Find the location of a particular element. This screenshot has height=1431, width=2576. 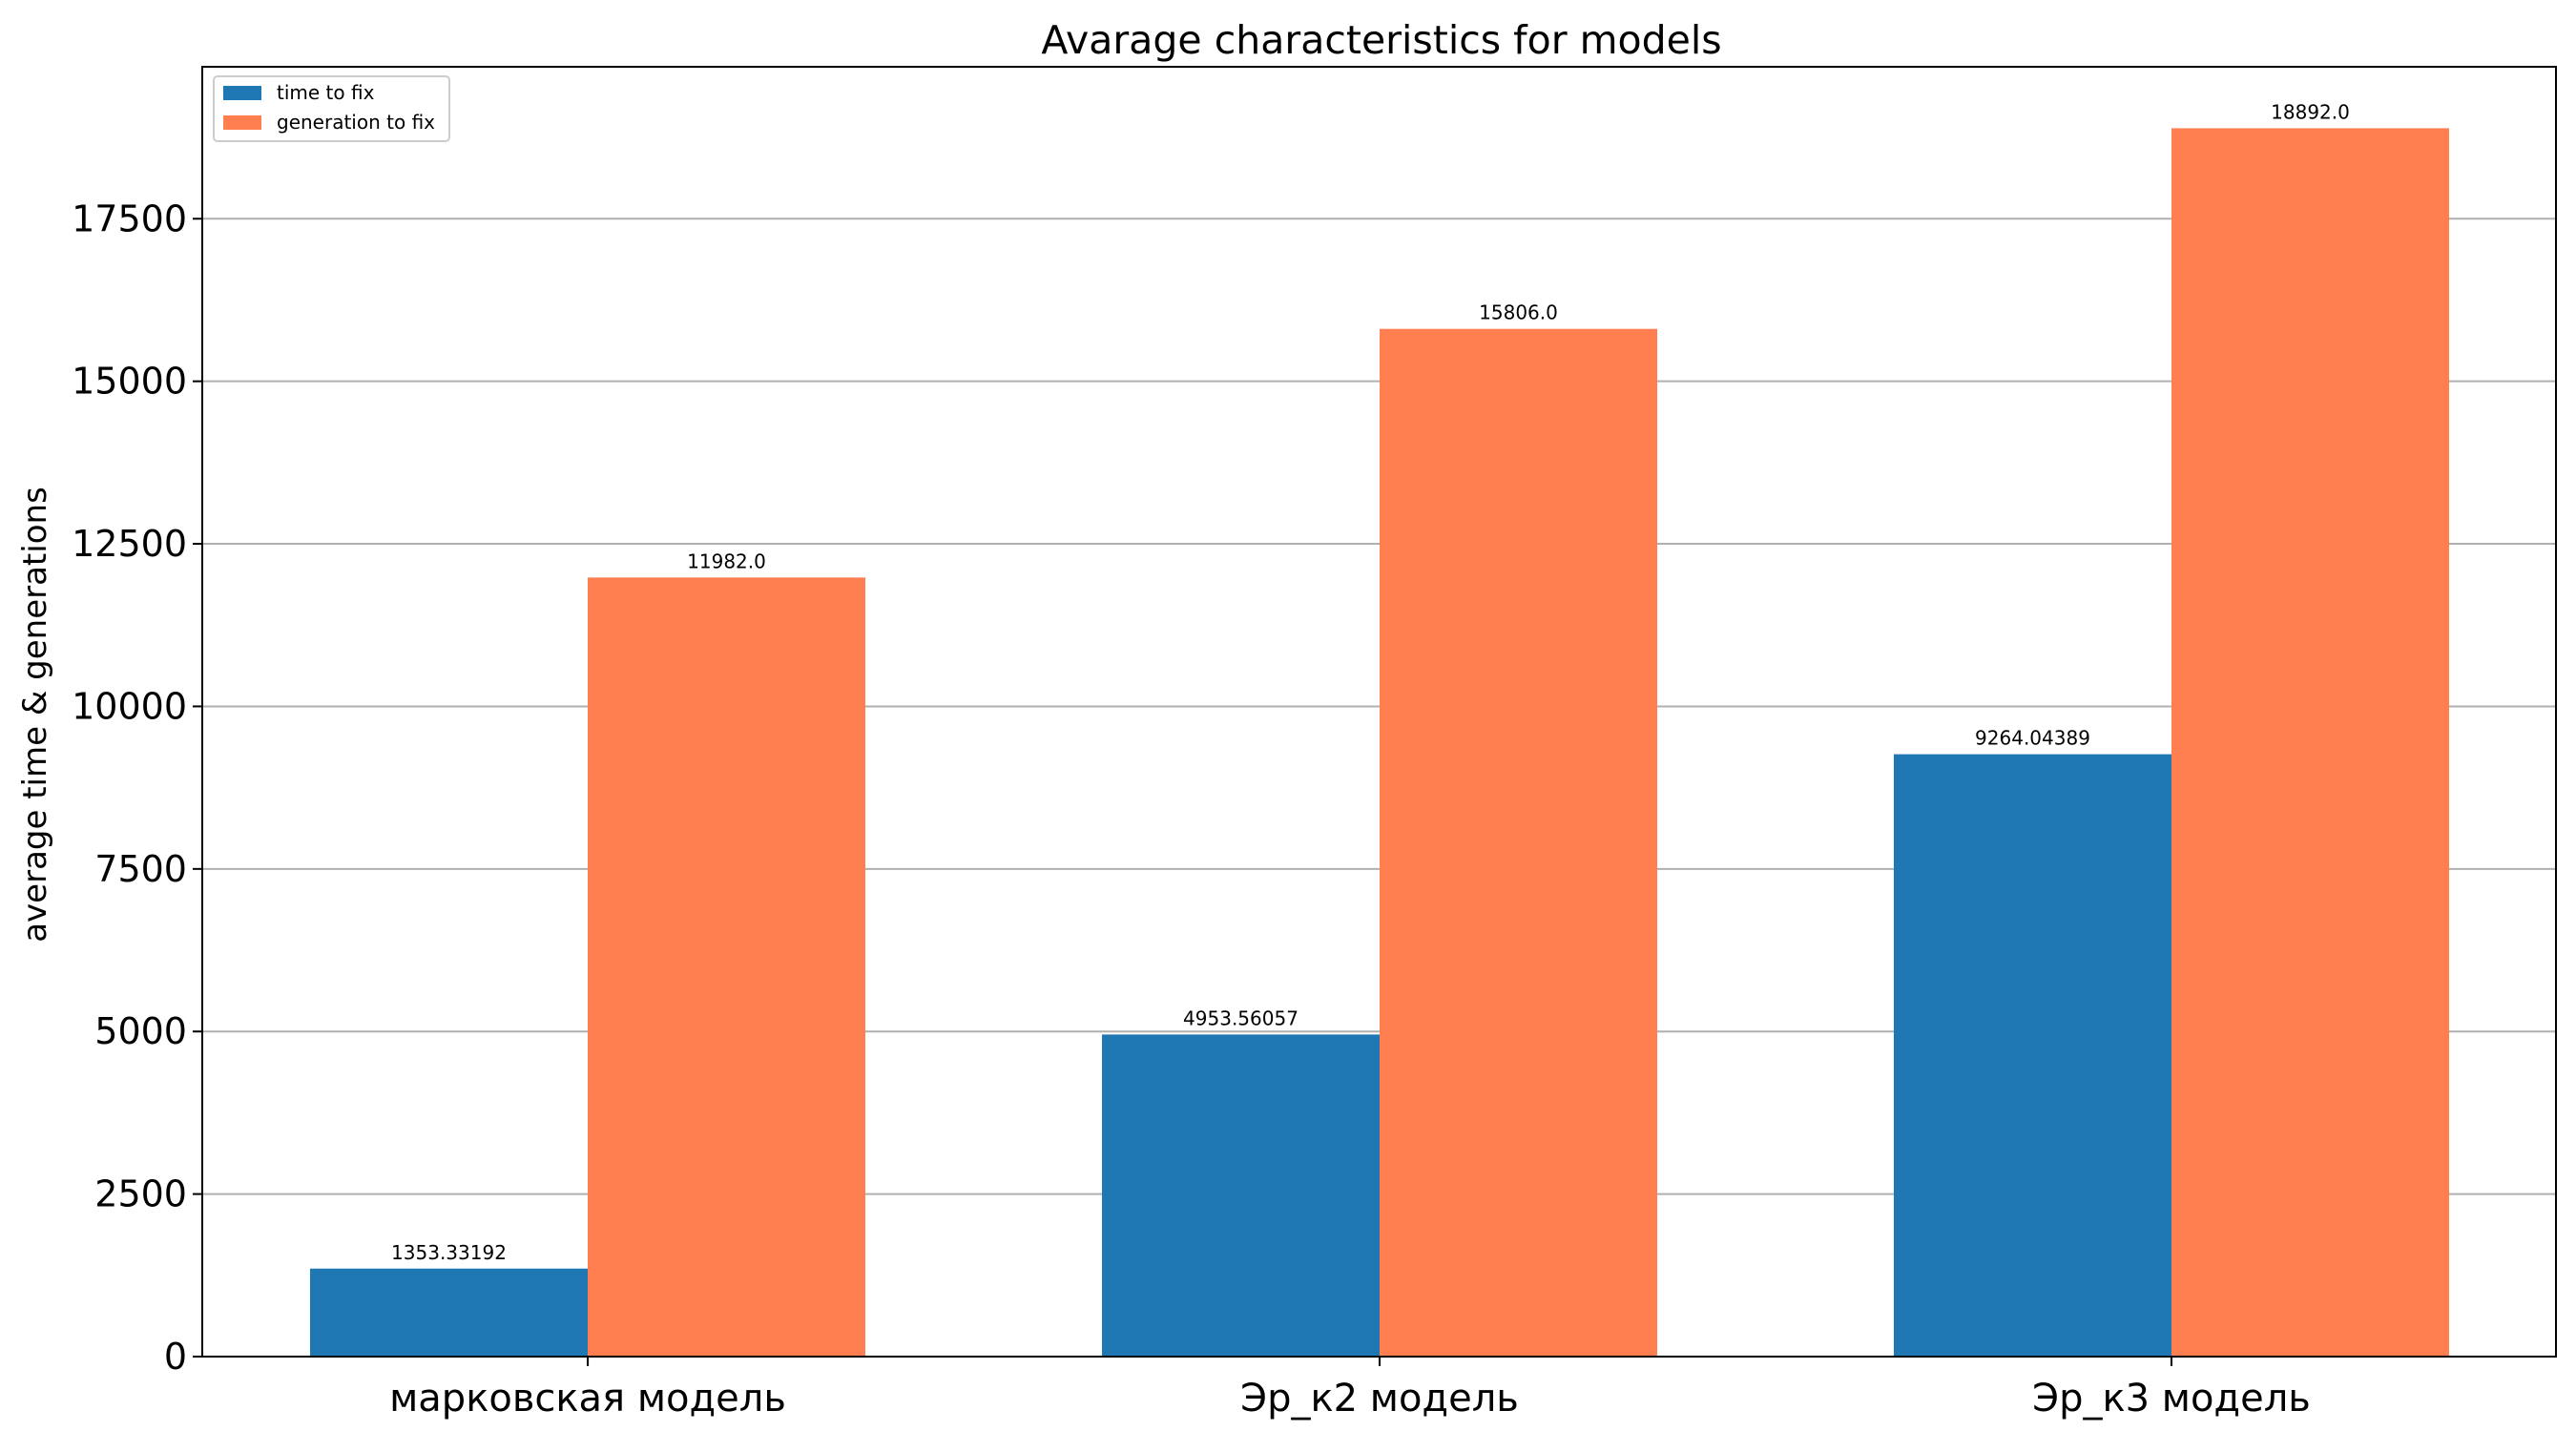

x-tick-label: Эр_к3 модель is located at coordinates (2171, 1399).